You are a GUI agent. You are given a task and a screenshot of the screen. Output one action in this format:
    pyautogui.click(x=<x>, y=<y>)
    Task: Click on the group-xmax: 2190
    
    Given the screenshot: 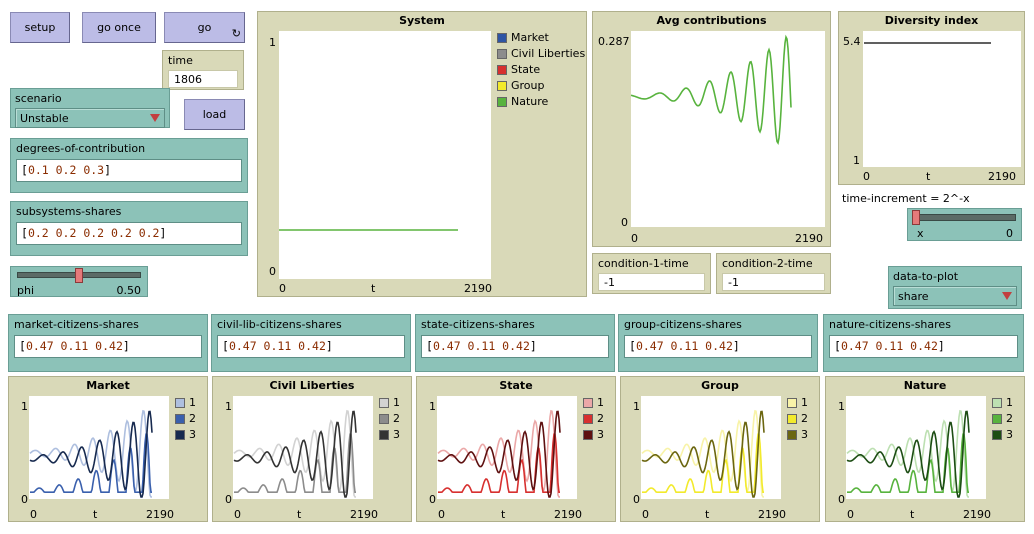 What is the action you would take?
    pyautogui.click(x=772, y=514)
    